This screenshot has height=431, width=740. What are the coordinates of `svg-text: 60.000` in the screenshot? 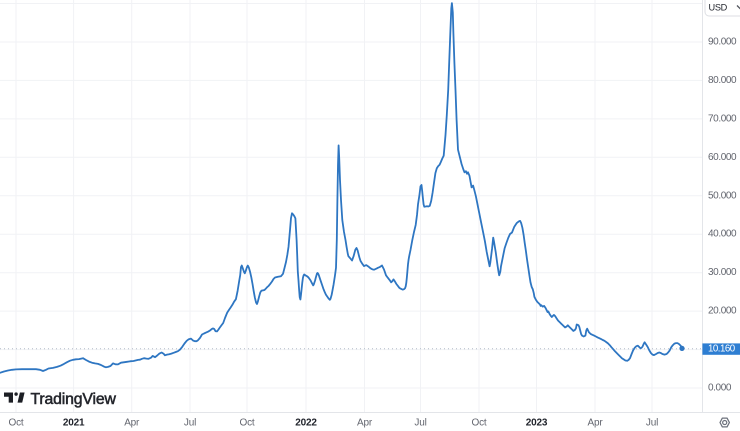 It's located at (722, 157).